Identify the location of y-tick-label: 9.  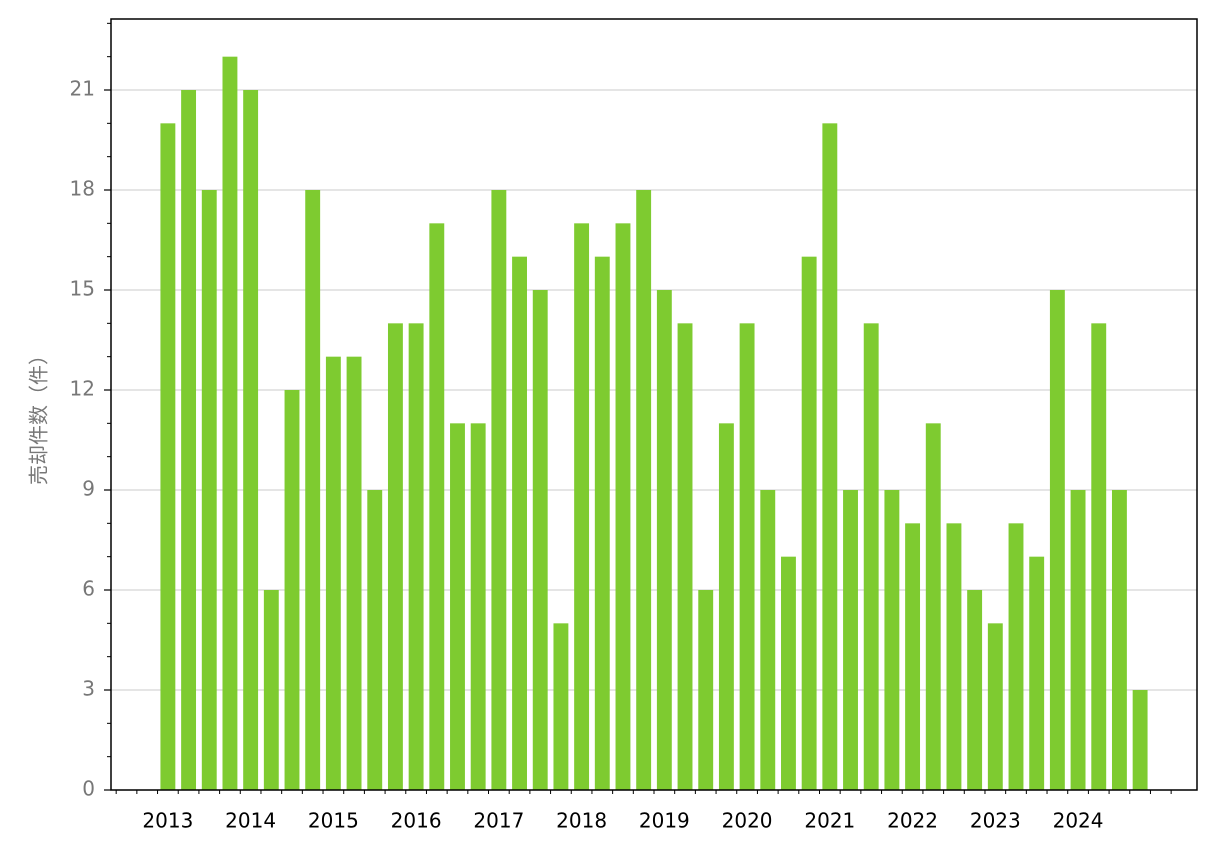
(88, 489).